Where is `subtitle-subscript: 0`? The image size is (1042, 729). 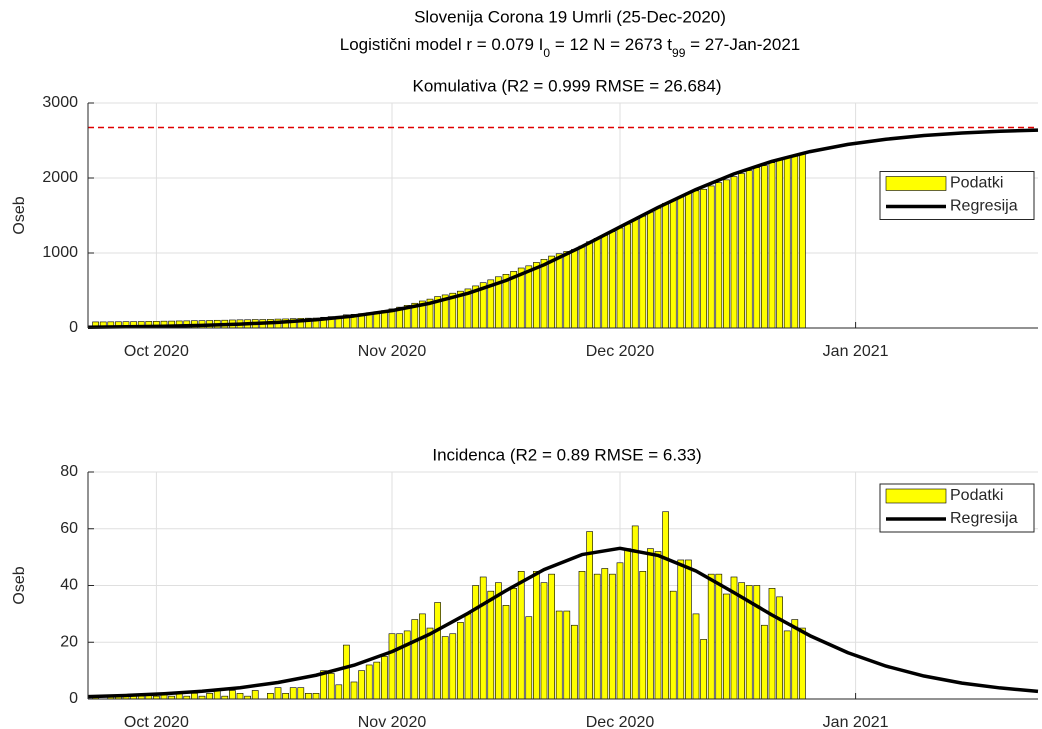
subtitle-subscript: 0 is located at coordinates (546, 53).